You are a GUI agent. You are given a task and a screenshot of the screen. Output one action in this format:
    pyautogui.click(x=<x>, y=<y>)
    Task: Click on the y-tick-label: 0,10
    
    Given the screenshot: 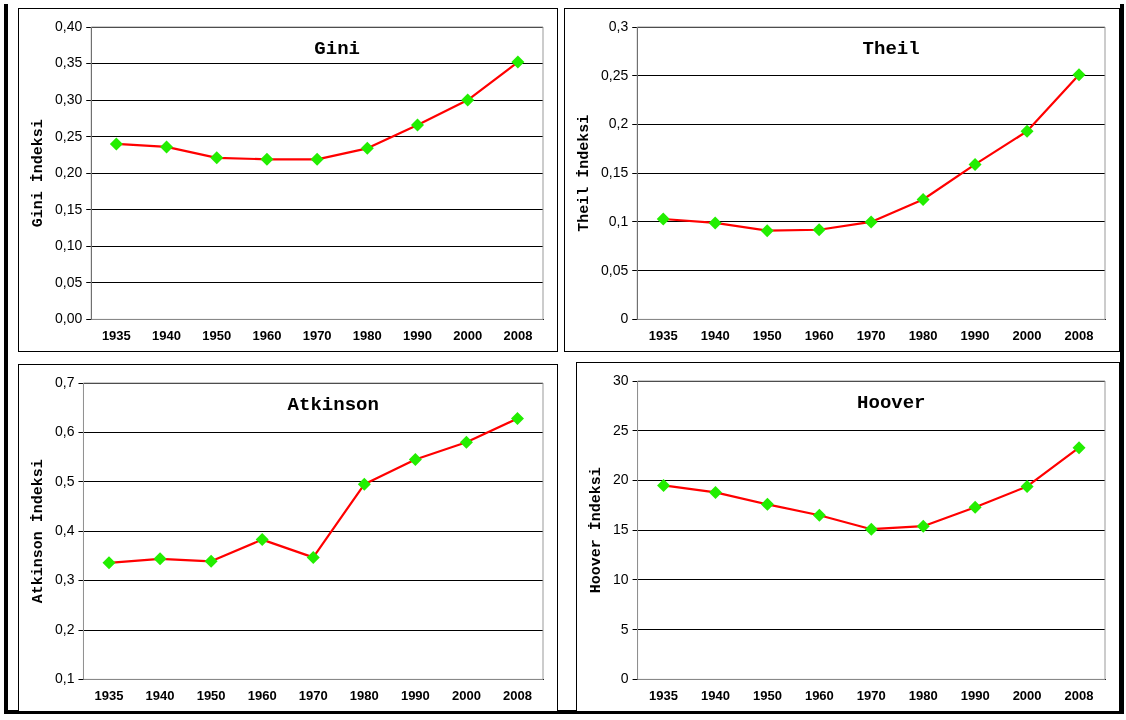 What is the action you would take?
    pyautogui.click(x=69, y=245)
    